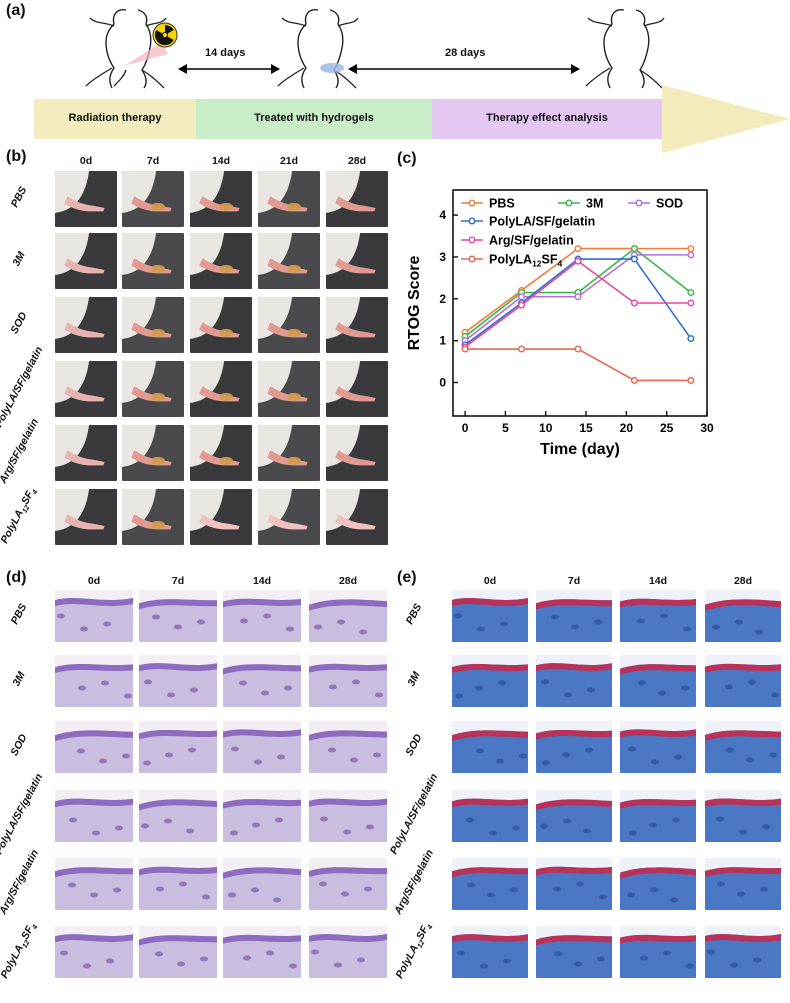 The width and height of the screenshot is (790, 1003). I want to click on he-day-label-28d: 28d, so click(348, 581).